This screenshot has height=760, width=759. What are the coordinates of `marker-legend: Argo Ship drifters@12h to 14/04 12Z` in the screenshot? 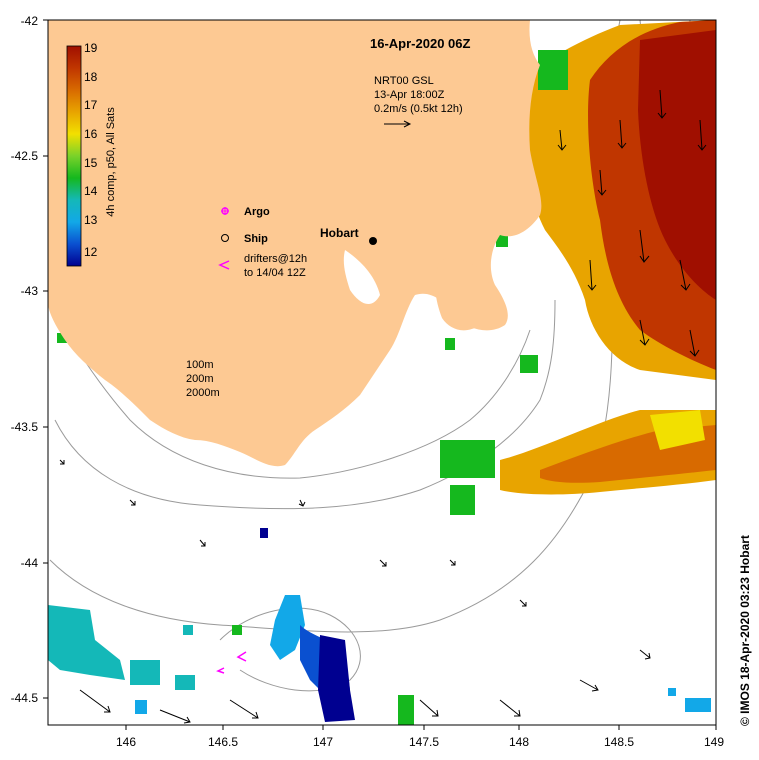 It's located at (262, 242).